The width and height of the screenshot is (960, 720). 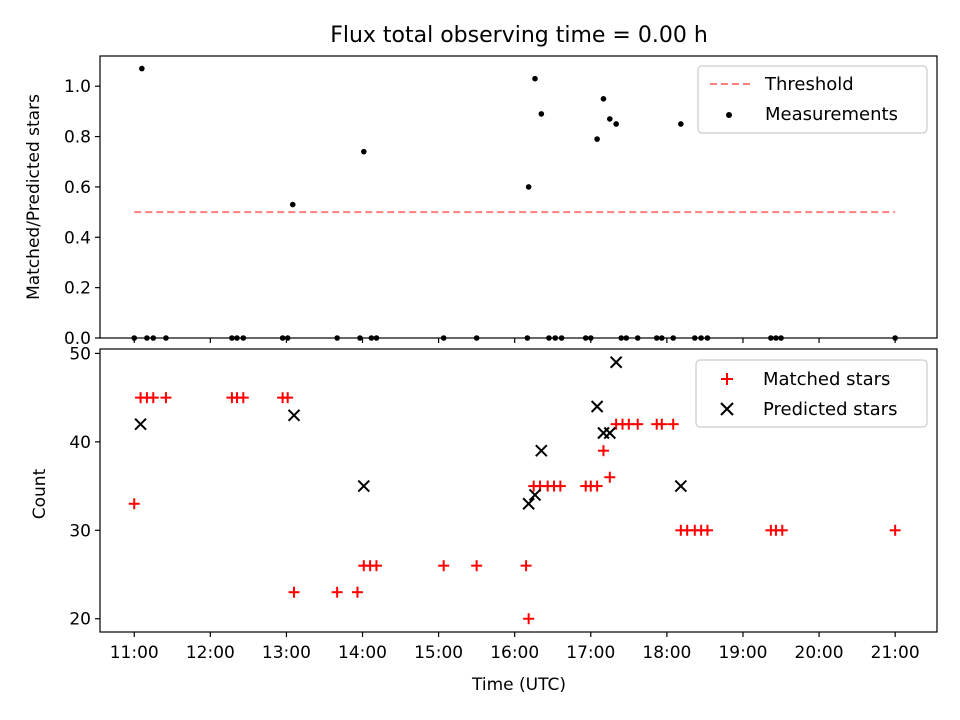 I want to click on x-tick-label: 13:00, so click(x=286, y=653).